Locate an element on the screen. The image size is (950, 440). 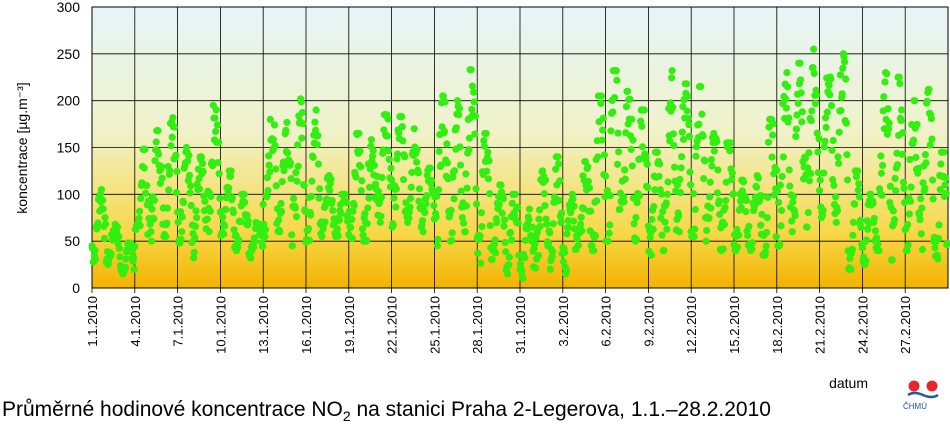
caption-subscript: 2 is located at coordinates (346, 416).